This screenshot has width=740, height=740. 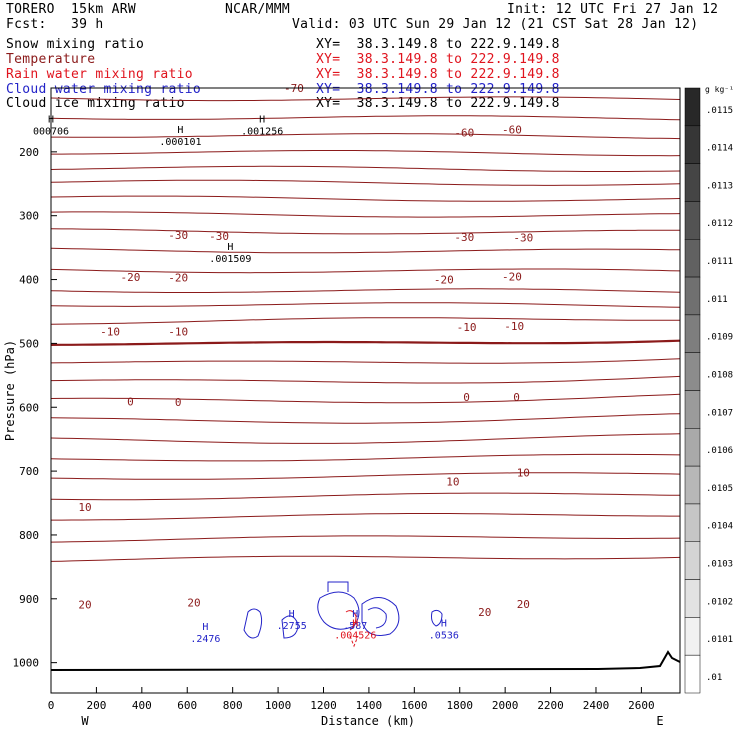 I want to click on field-label-temperature: Temperature, so click(x=51, y=59).